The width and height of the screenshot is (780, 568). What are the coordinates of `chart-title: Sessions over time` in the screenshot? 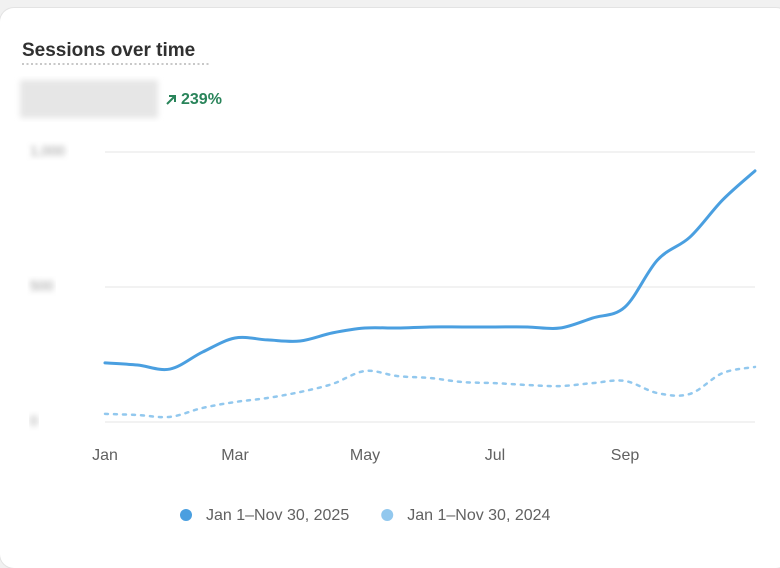 It's located at (108, 50).